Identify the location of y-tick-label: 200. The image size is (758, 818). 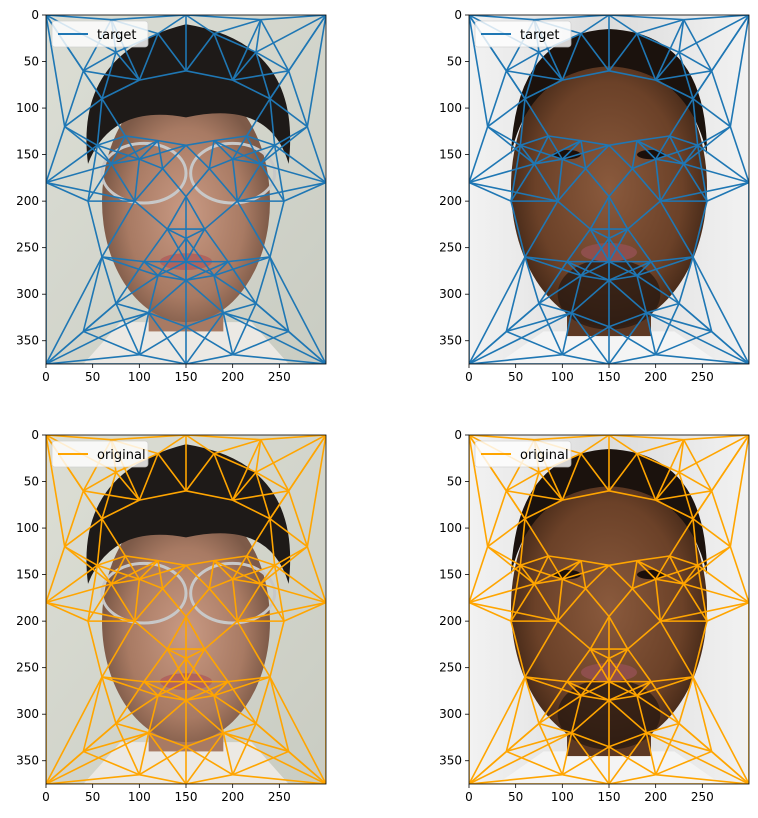
(450, 201).